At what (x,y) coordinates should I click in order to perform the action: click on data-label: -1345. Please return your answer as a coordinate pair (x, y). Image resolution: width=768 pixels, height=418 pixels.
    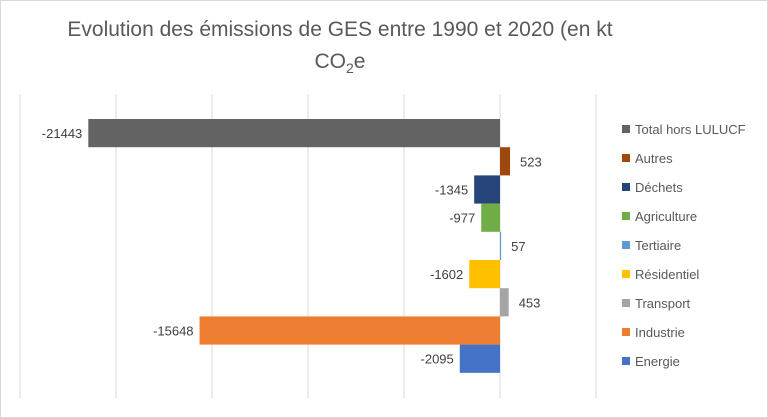
    Looking at the image, I should click on (451, 190).